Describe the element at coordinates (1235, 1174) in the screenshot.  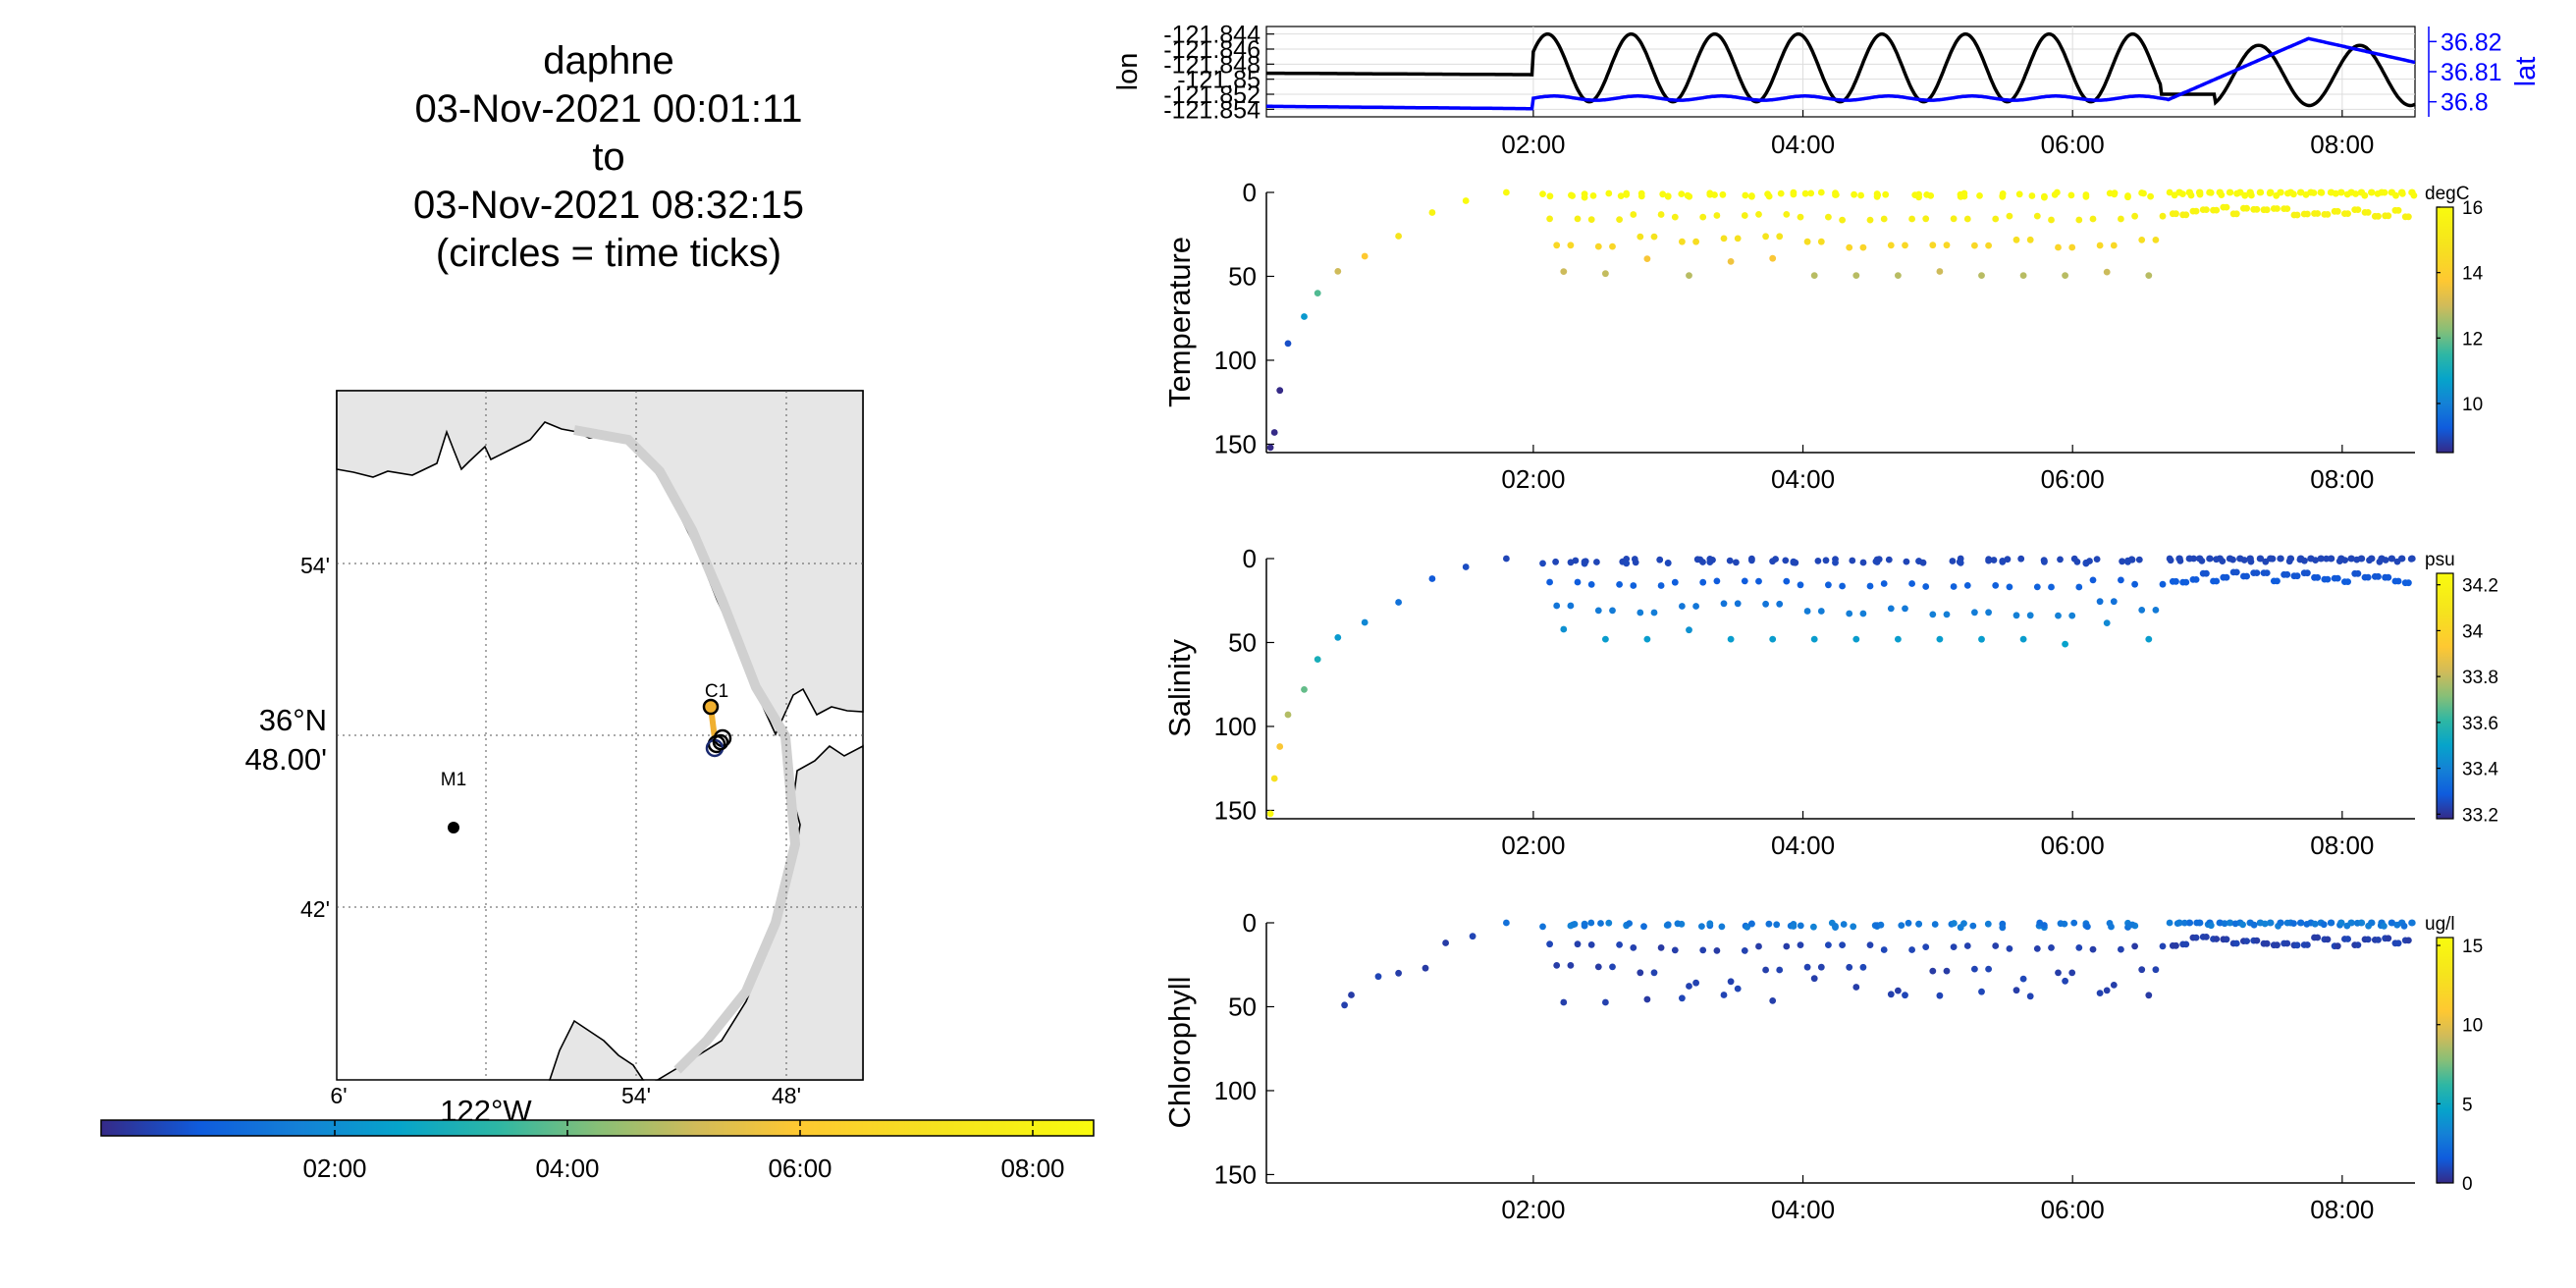
I see `chlorophyll-y-tick-label: 150` at that location.